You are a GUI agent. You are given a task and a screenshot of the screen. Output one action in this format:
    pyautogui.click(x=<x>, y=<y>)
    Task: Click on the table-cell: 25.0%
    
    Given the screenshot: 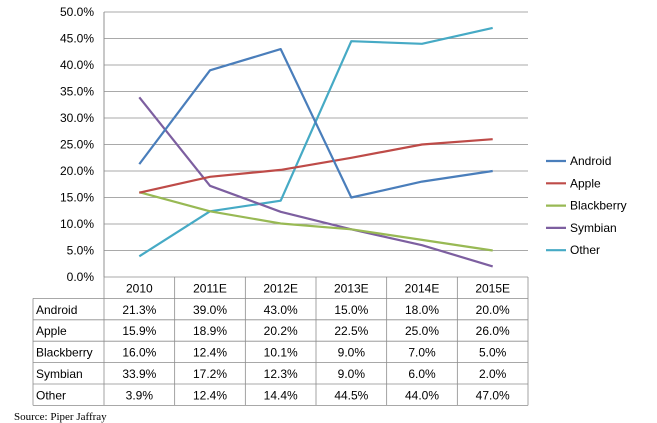 What is the action you would take?
    pyautogui.click(x=422, y=331)
    